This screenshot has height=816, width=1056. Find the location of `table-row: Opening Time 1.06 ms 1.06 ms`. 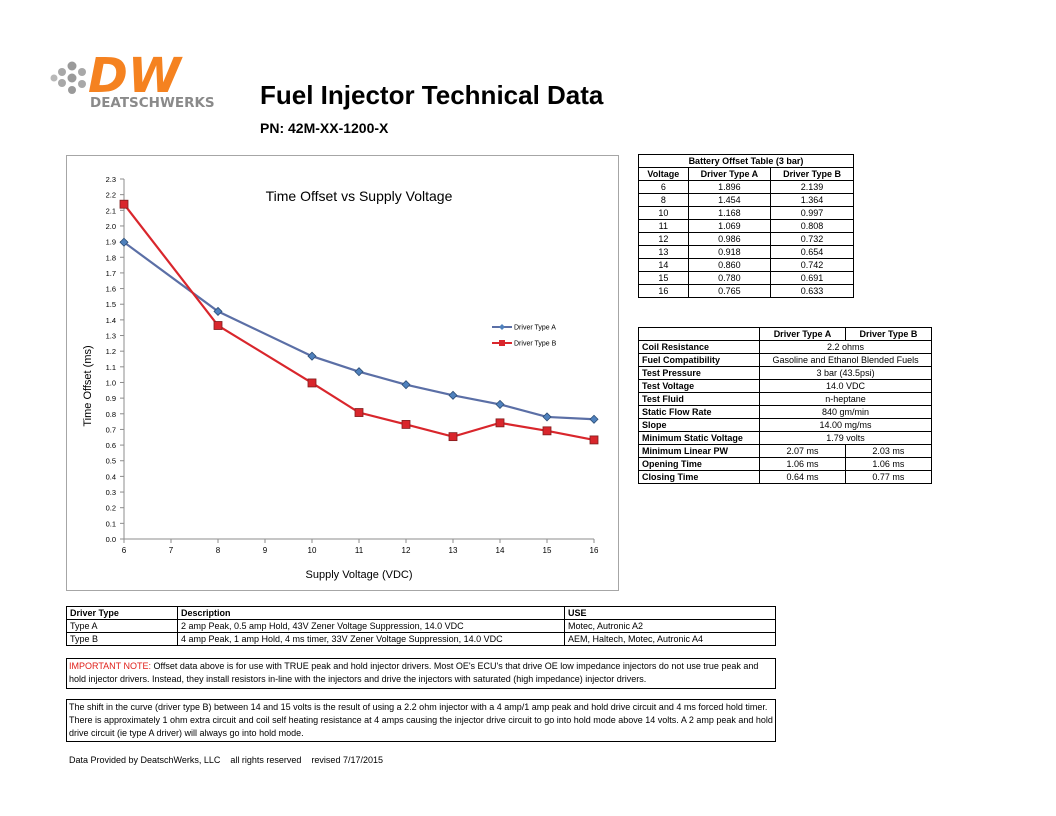

table-row: Opening Time 1.06 ms 1.06 ms is located at coordinates (785, 464).